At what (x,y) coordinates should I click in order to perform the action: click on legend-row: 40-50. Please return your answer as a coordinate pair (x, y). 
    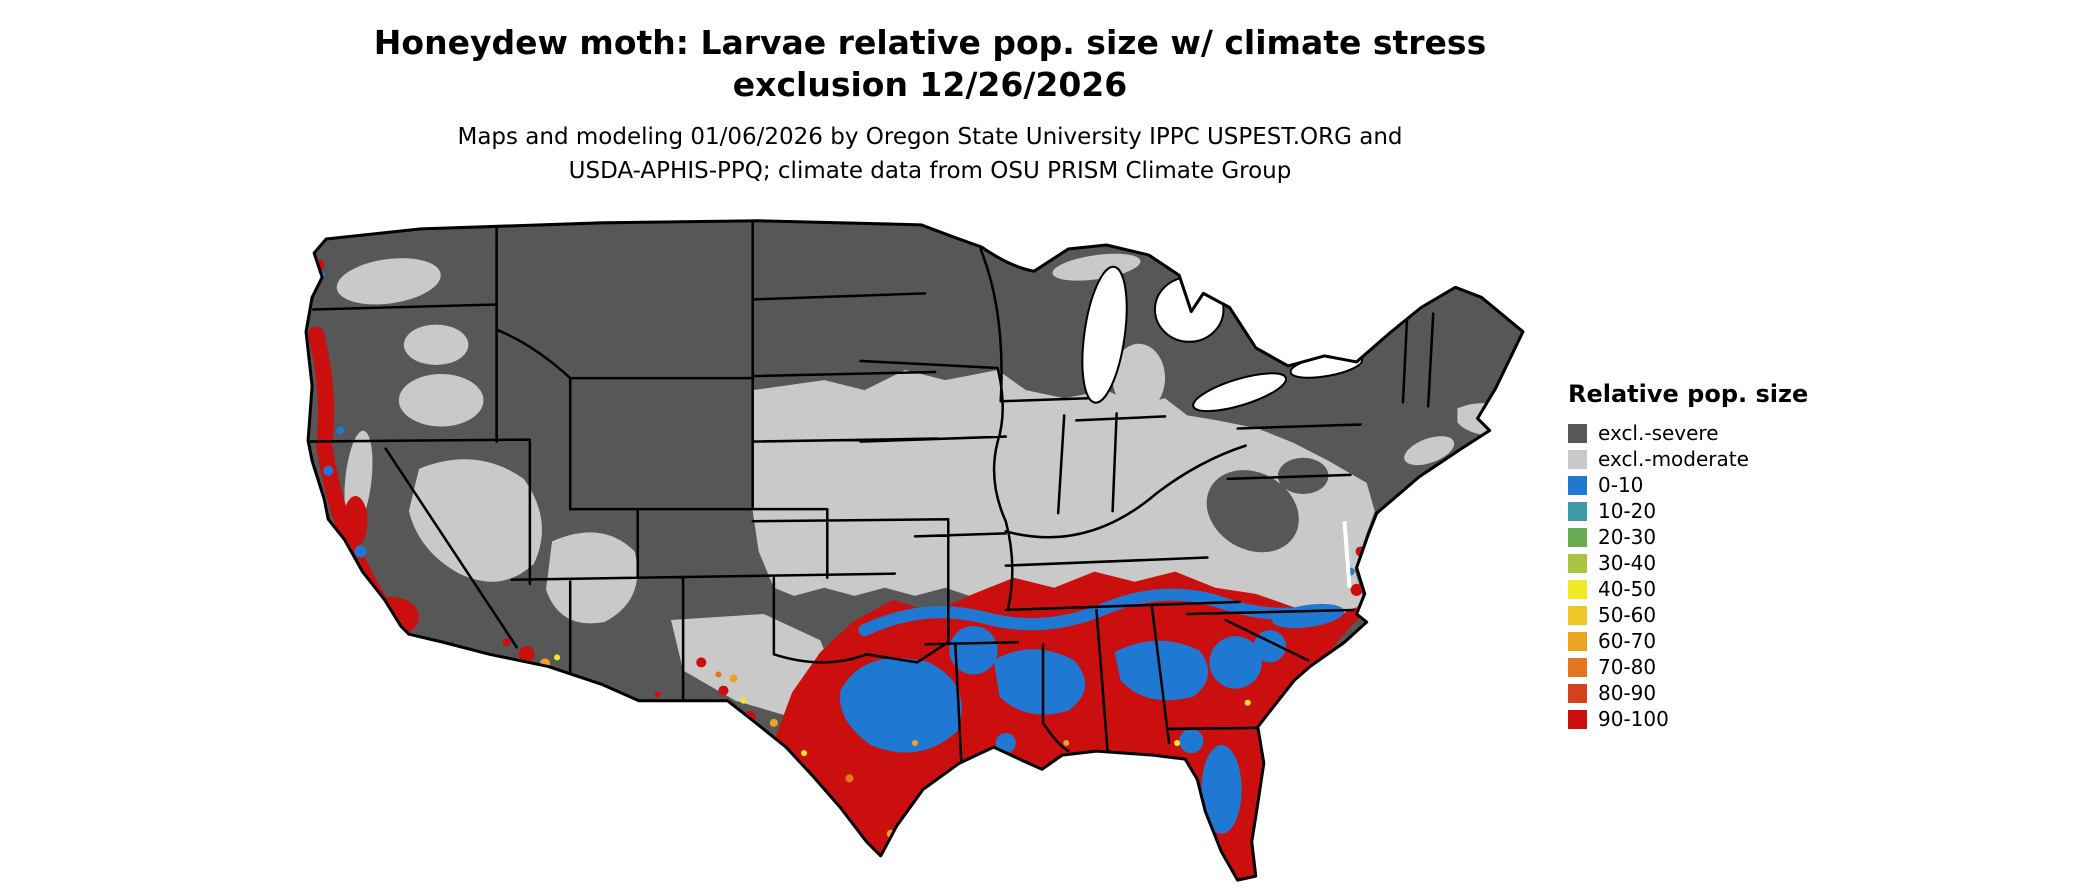
    Looking at the image, I should click on (1688, 589).